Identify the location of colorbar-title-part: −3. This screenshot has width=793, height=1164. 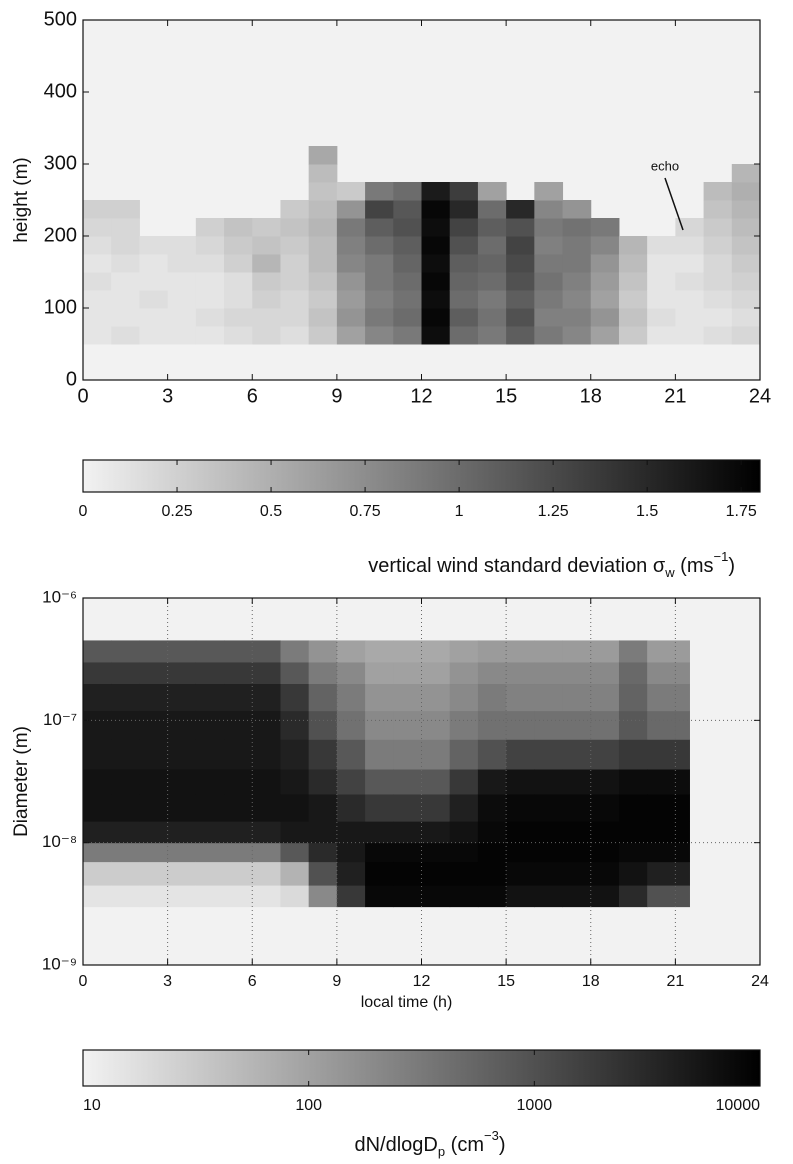
(491, 1135).